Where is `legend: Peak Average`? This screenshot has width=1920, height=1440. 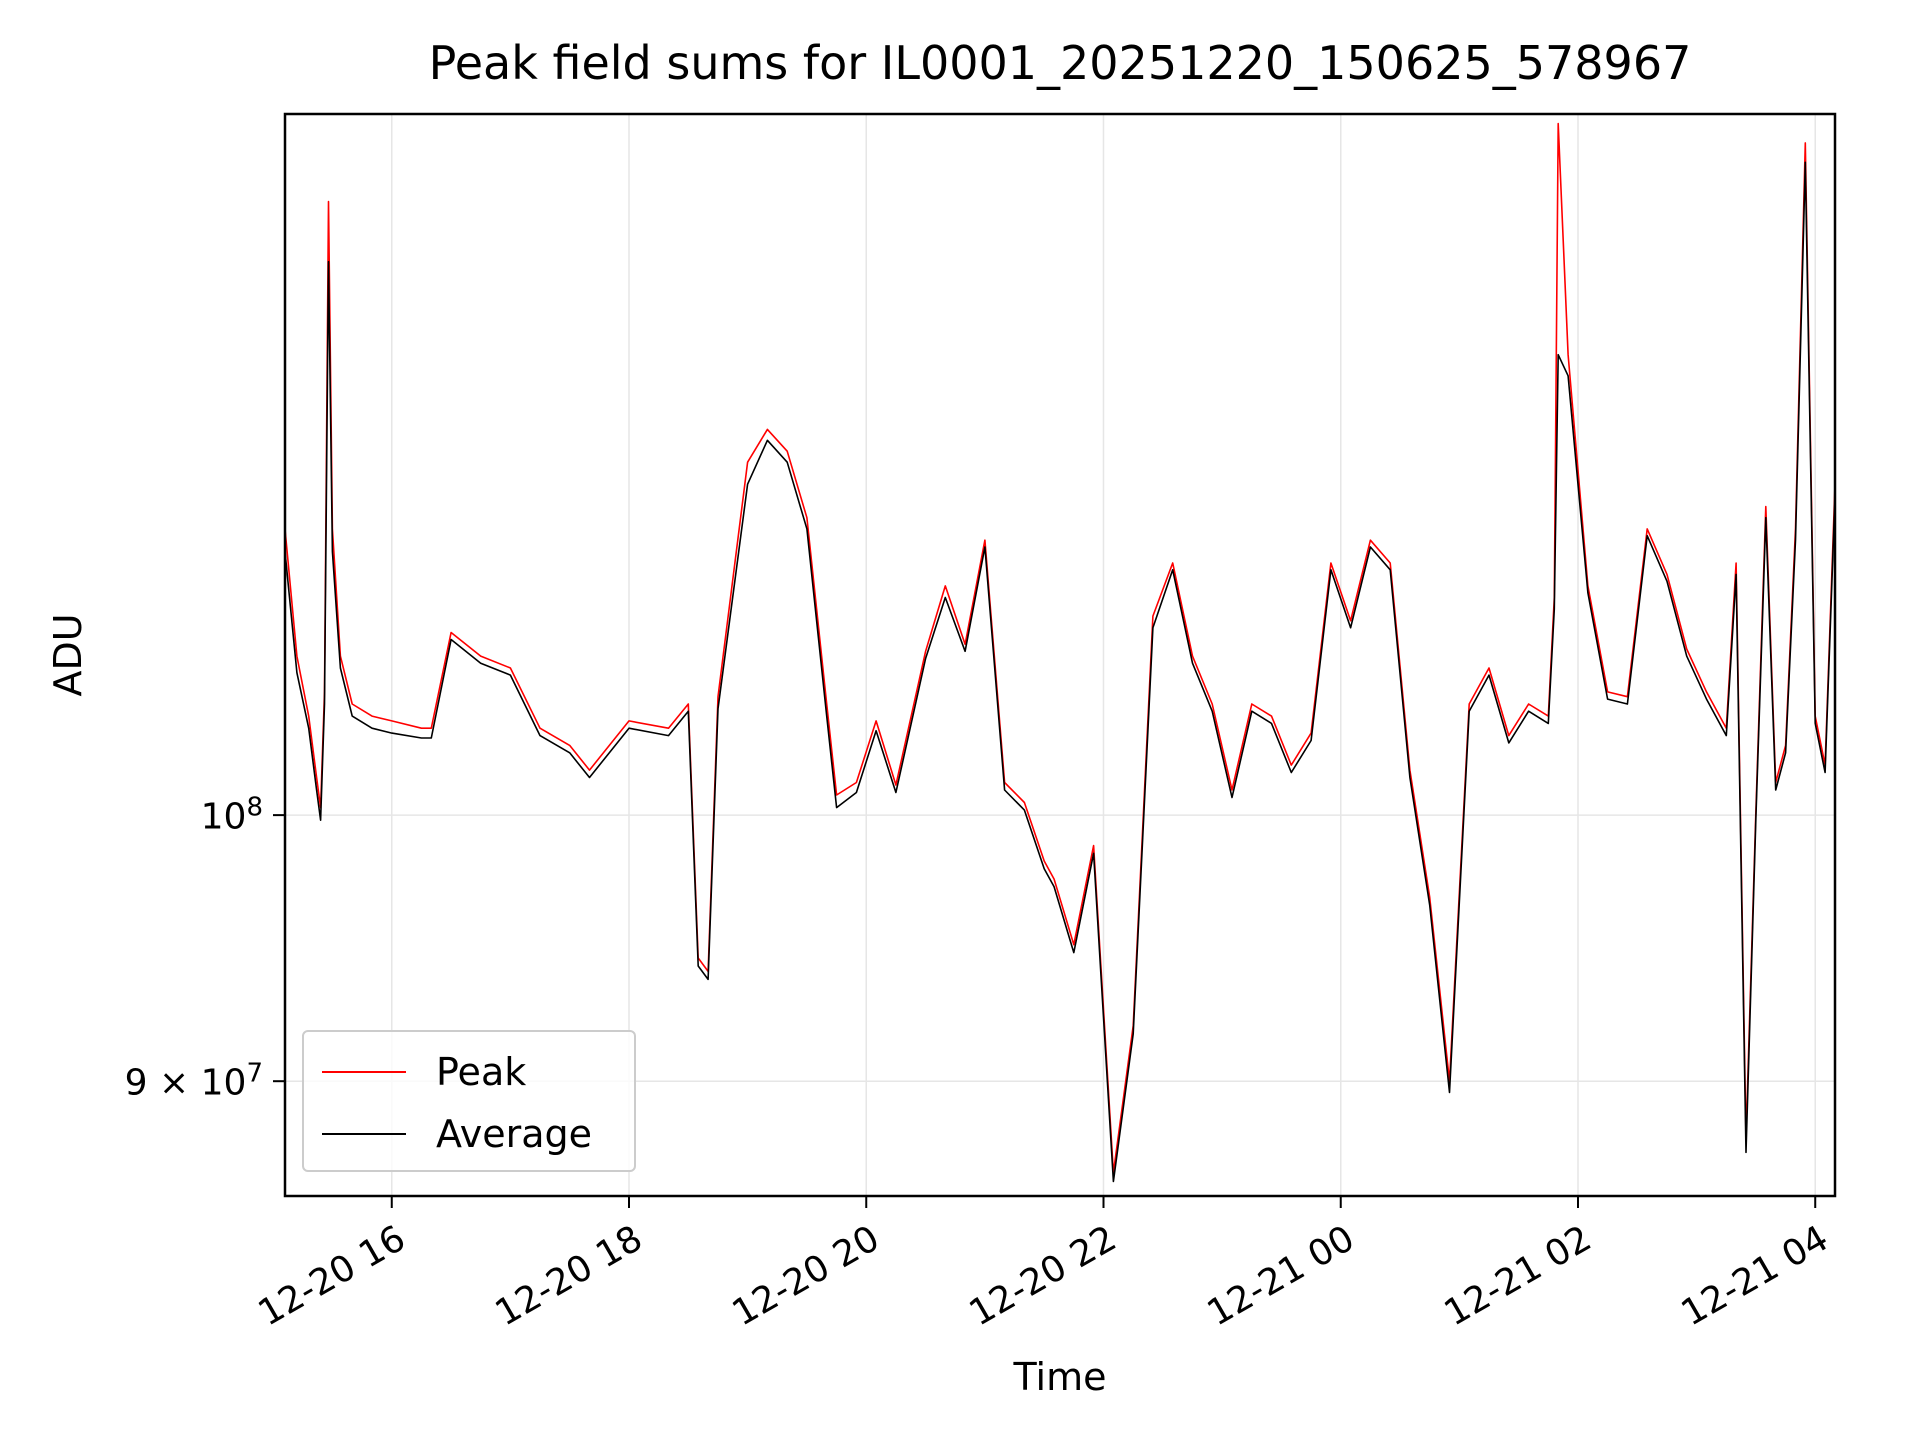
legend: Peak Average is located at coordinates (469, 1101).